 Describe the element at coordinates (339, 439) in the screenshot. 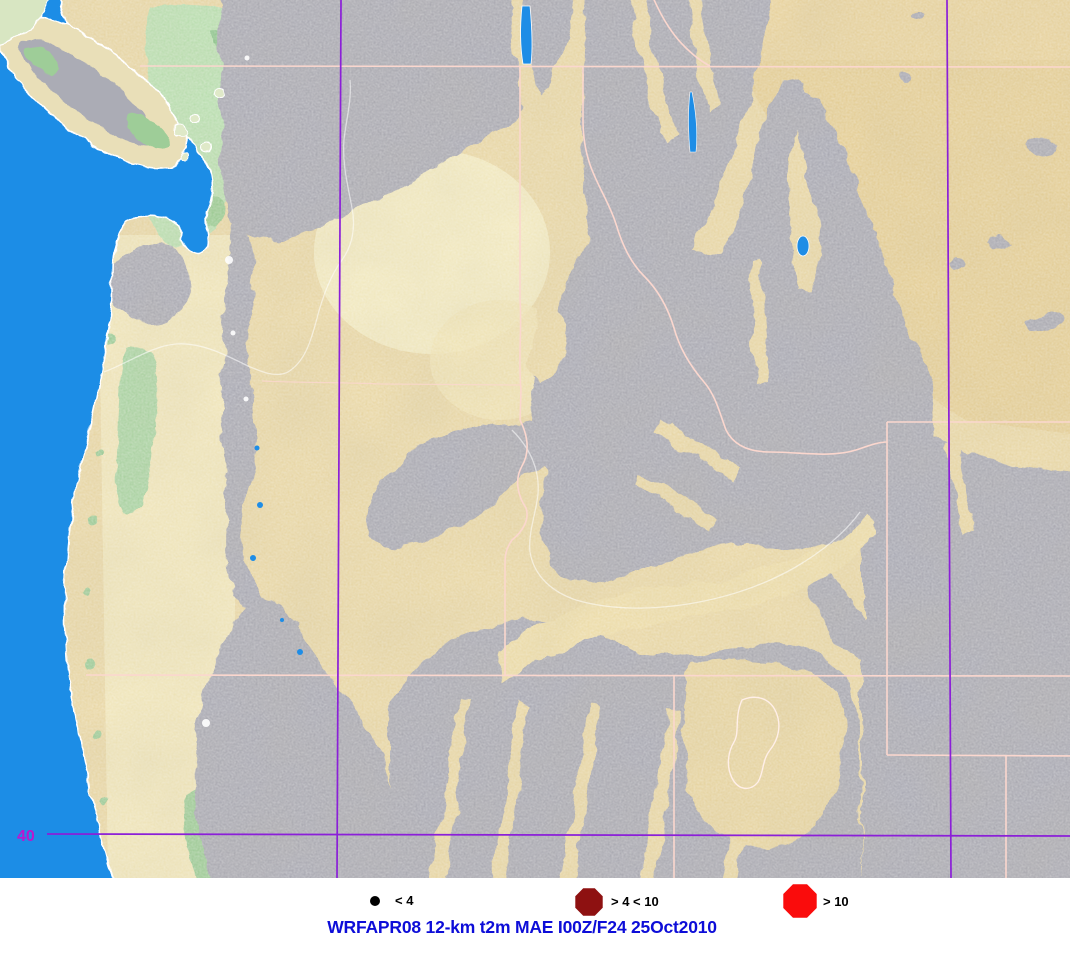

I see `meridian-west` at that location.